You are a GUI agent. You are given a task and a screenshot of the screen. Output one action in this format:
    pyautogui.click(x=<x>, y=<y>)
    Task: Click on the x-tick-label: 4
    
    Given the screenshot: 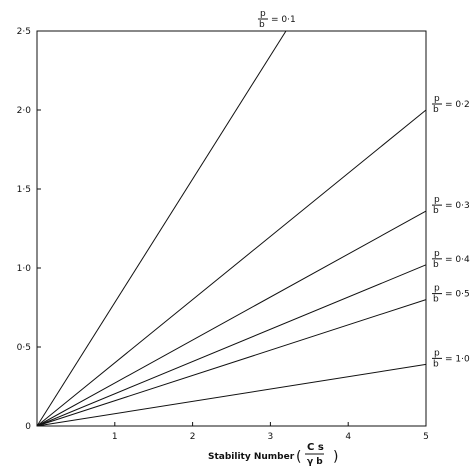 What is the action you would take?
    pyautogui.click(x=348, y=437)
    